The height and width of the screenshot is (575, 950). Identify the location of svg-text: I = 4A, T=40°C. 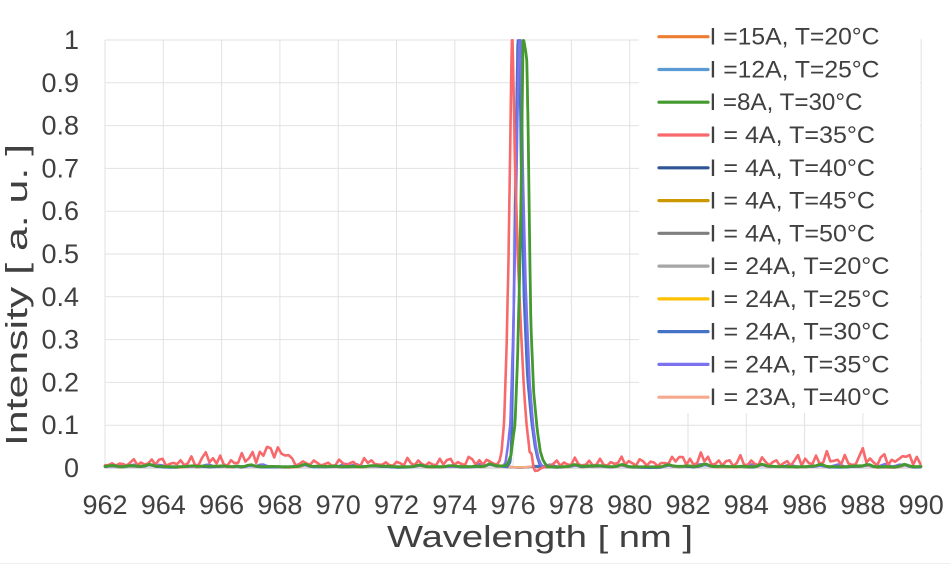
(793, 168).